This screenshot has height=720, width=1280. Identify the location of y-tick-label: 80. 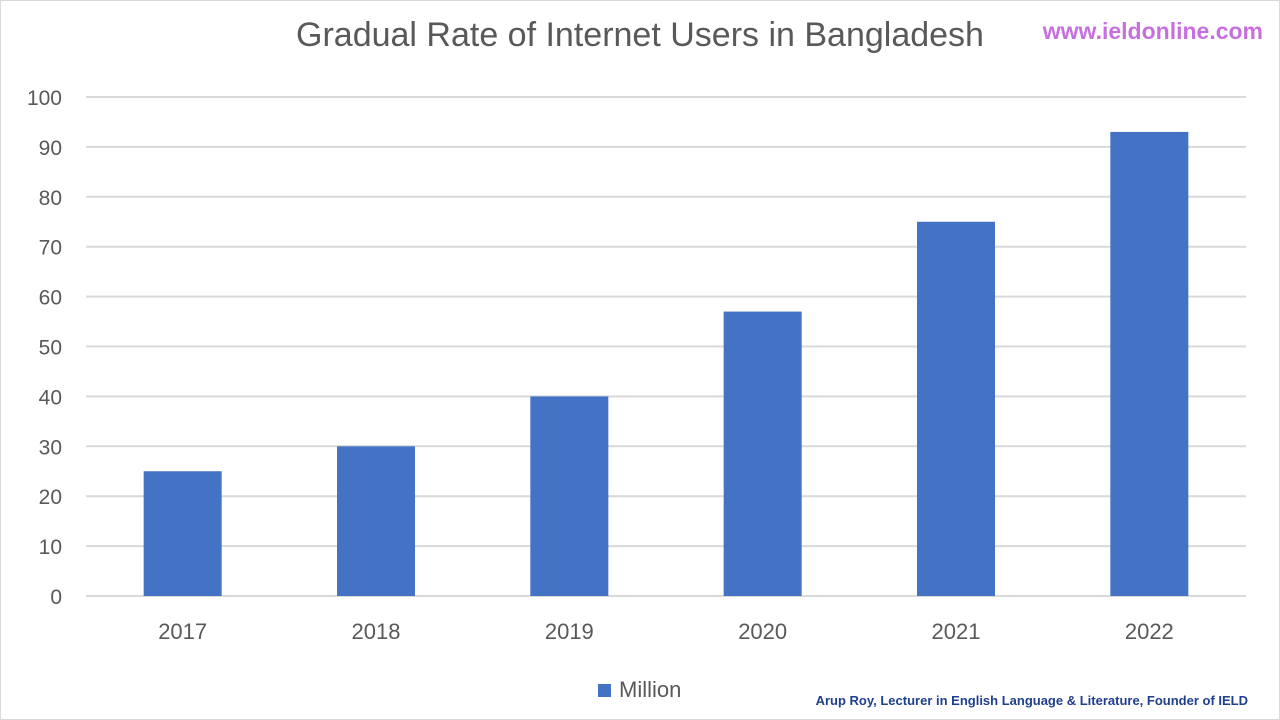
(50, 198).